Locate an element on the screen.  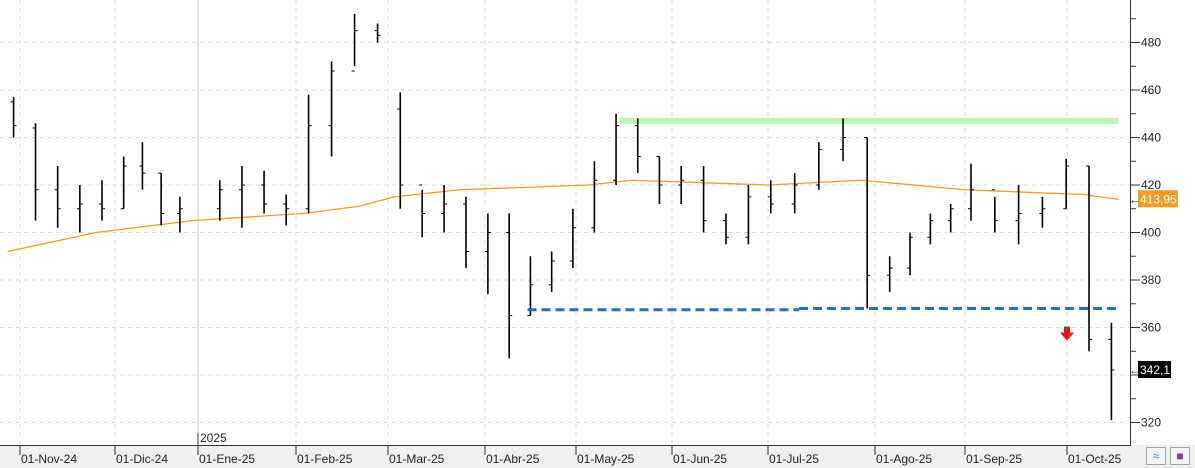
x-tick-label: 01-Ene-25 is located at coordinates (227, 459).